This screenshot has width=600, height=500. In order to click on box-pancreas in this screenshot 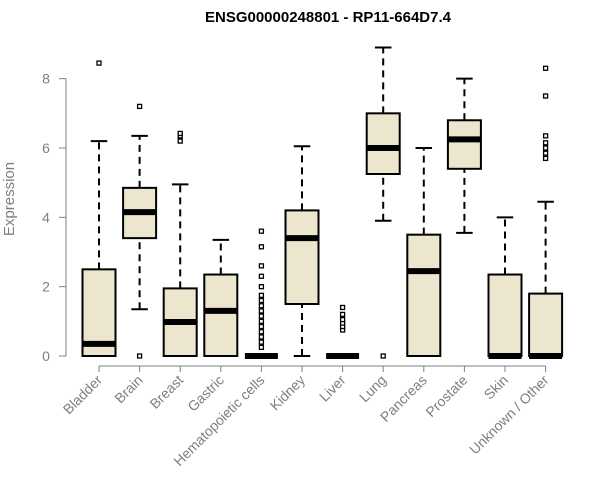, I will do `click(424, 252)`.